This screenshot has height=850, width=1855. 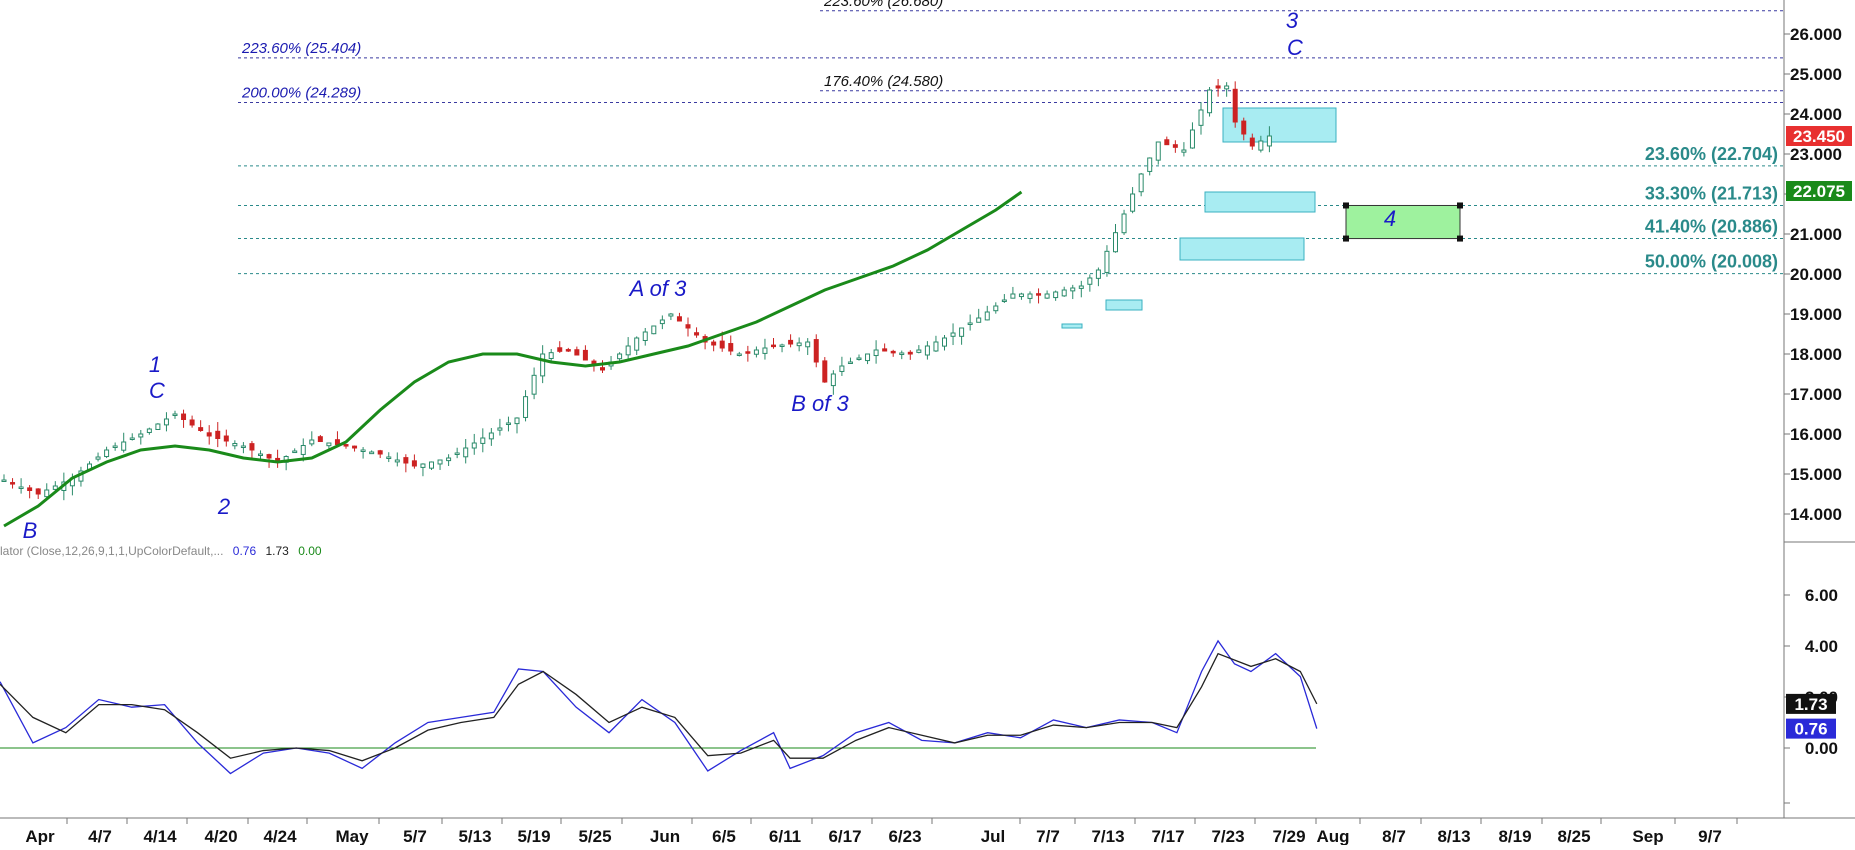 I want to click on extension-level-label: 176.40% (24.580), so click(x=883, y=81).